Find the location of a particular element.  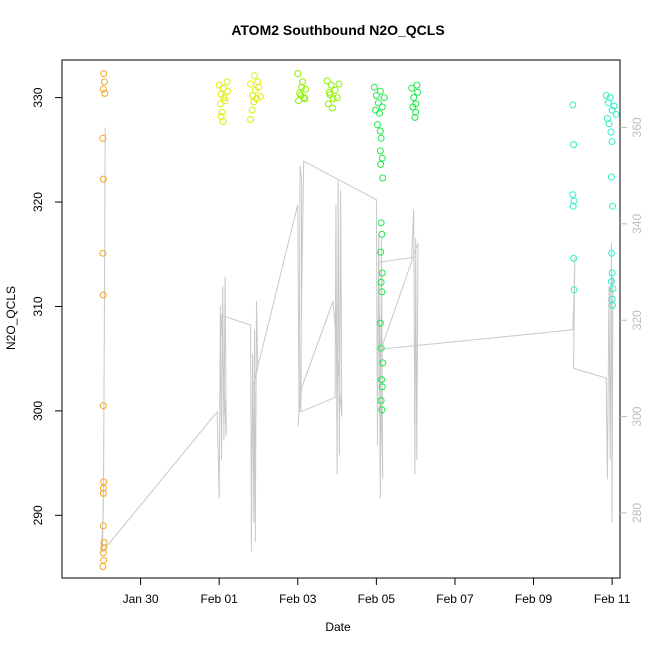

x-axis-label: Date is located at coordinates (338, 627).